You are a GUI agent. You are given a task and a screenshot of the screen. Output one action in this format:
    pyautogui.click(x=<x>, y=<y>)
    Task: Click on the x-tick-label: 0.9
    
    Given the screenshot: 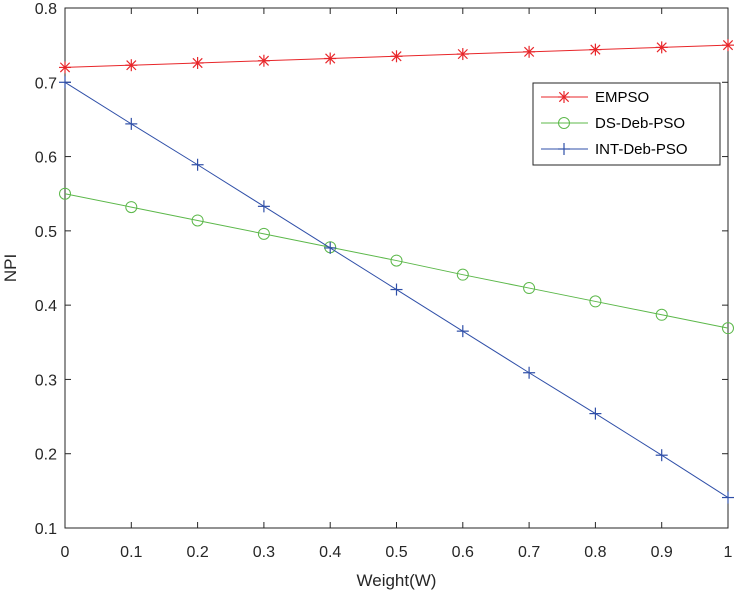 What is the action you would take?
    pyautogui.click(x=662, y=552)
    